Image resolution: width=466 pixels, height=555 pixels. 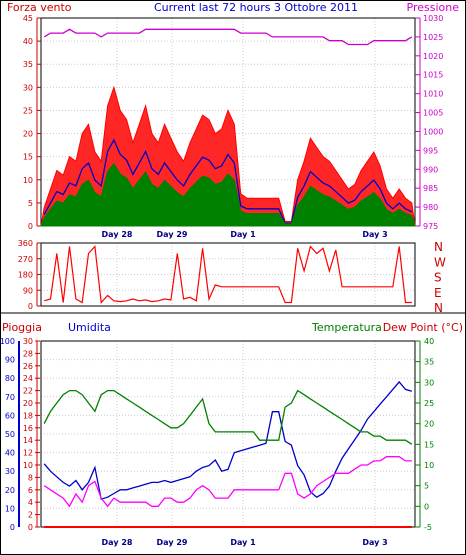 I want to click on rain-tick-label: 2, so click(x=30, y=515).